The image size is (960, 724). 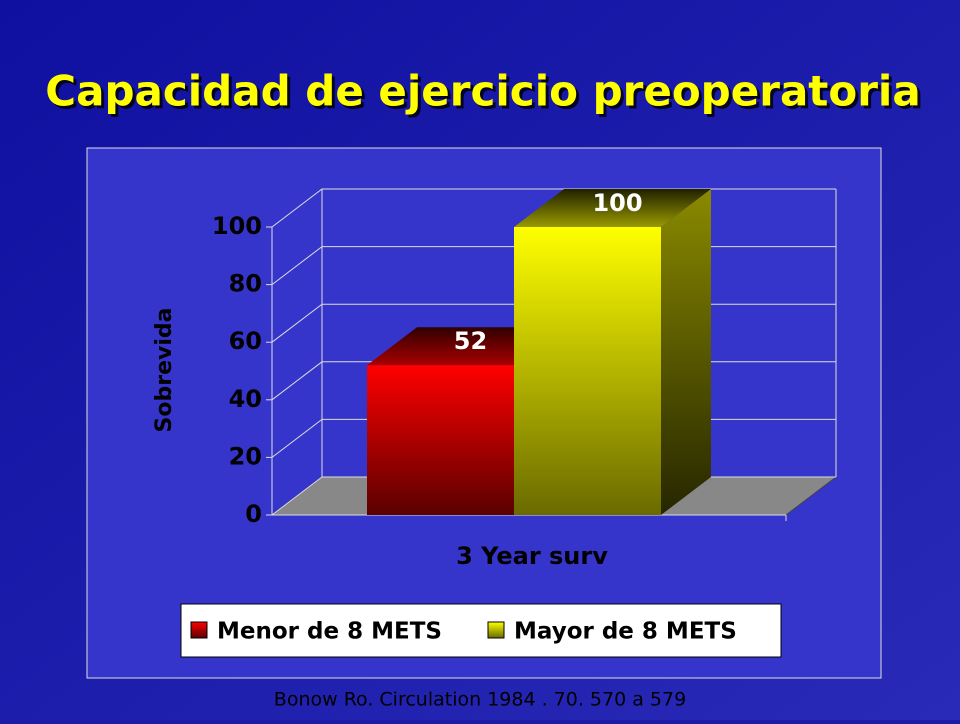 I want to click on x-axis-label: 3 Year surv, so click(x=532, y=556).